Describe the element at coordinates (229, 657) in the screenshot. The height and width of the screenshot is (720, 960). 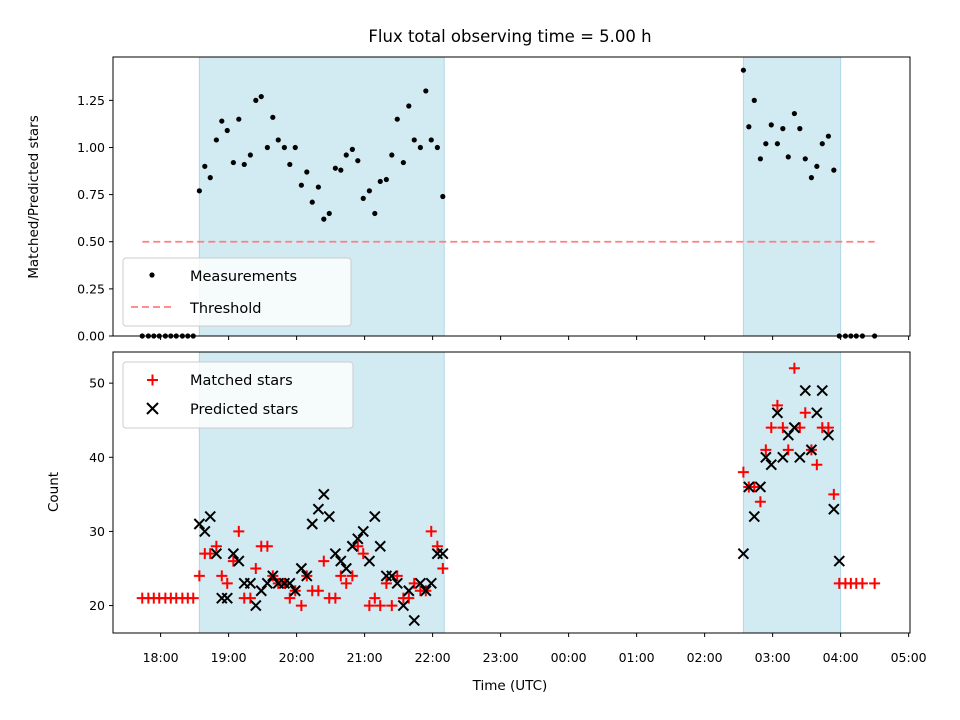
I see `x-tick-label: 19:00` at that location.